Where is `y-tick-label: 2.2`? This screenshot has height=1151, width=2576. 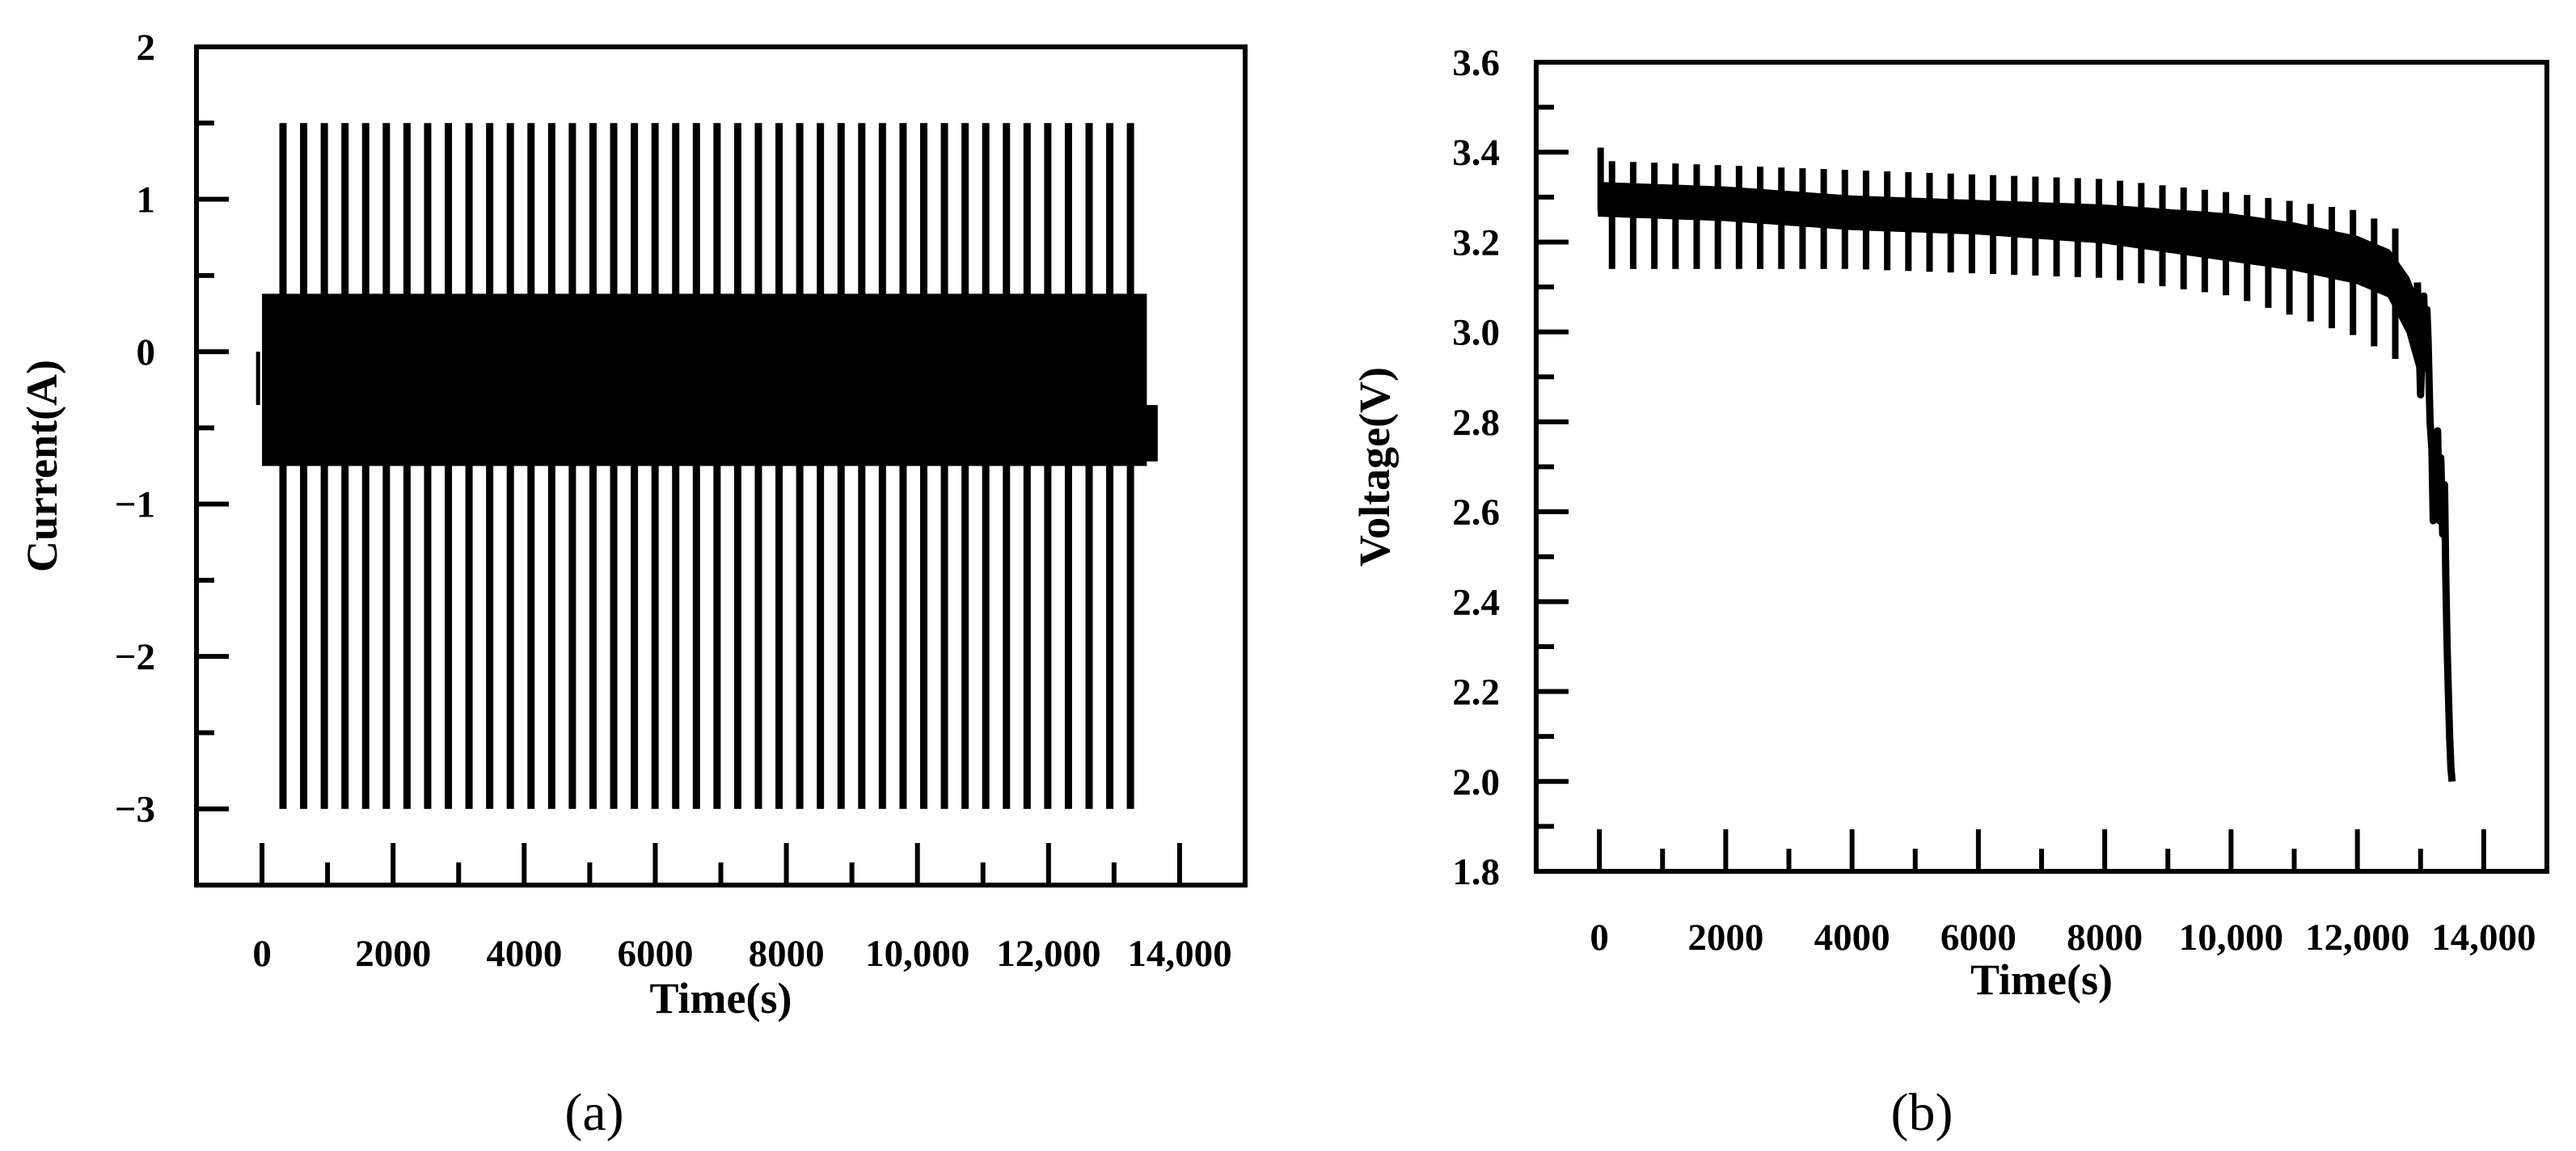 y-tick-label: 2.2 is located at coordinates (1476, 693).